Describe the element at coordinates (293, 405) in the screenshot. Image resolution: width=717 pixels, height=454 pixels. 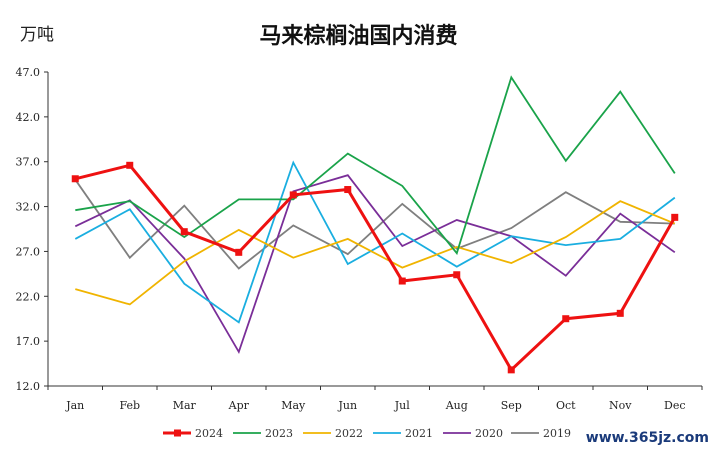
I see `x-tick-label: May` at that location.